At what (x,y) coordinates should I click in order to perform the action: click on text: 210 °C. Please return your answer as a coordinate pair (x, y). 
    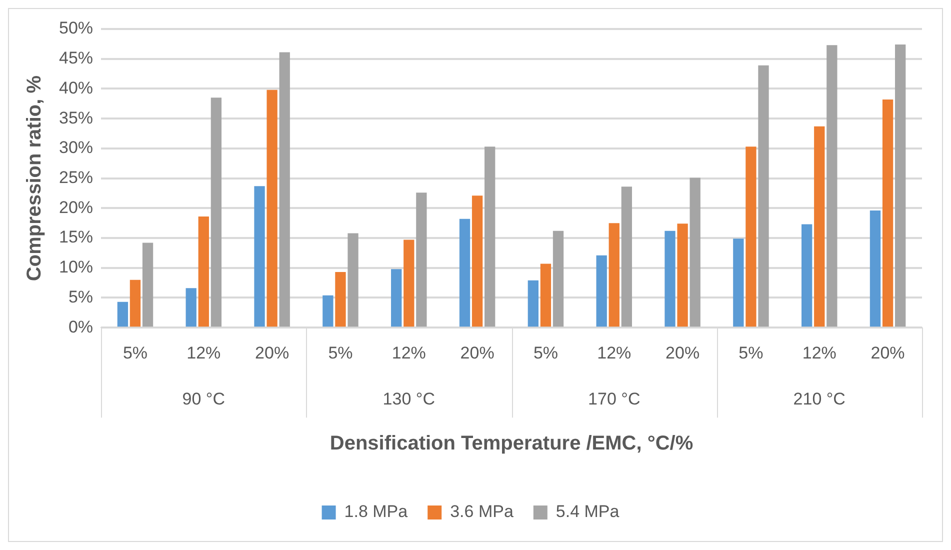
    Looking at the image, I should click on (819, 398).